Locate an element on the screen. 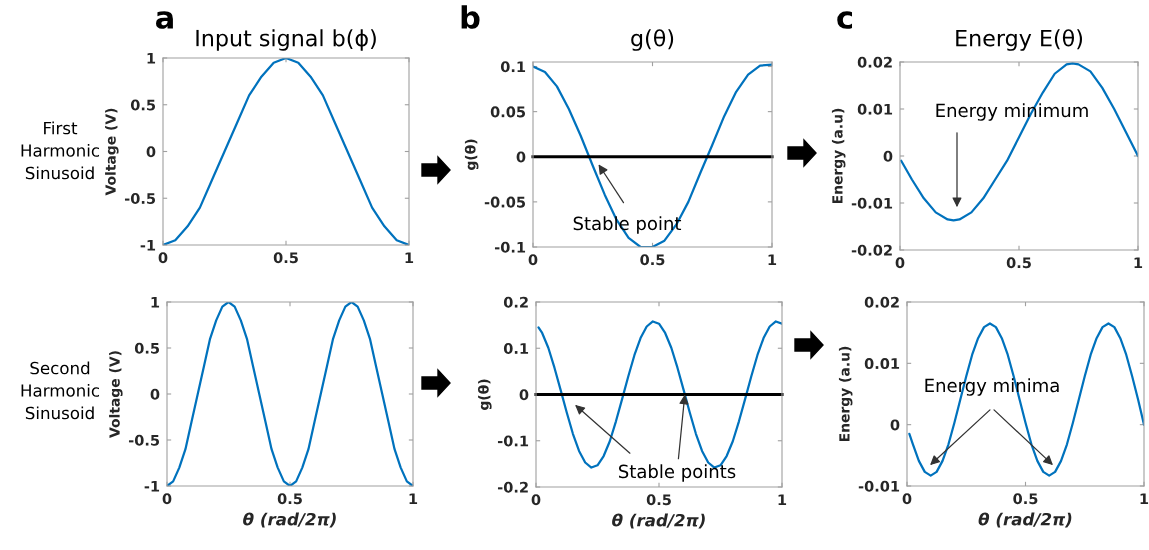 Image resolution: width=1149 pixels, height=550 pixels. text: a is located at coordinates (164, 20).